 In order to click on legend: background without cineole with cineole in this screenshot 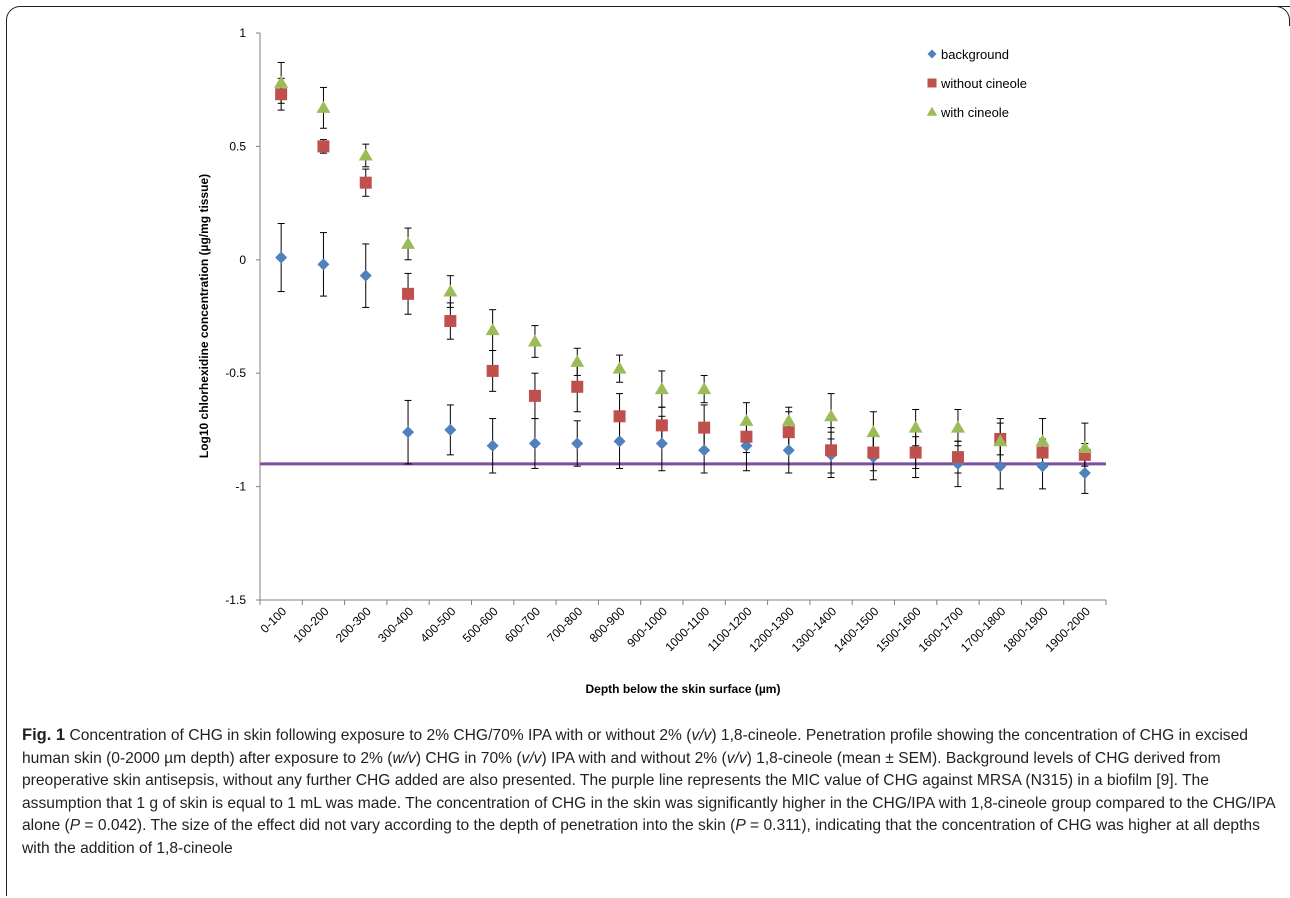, I will do `click(976, 83)`.